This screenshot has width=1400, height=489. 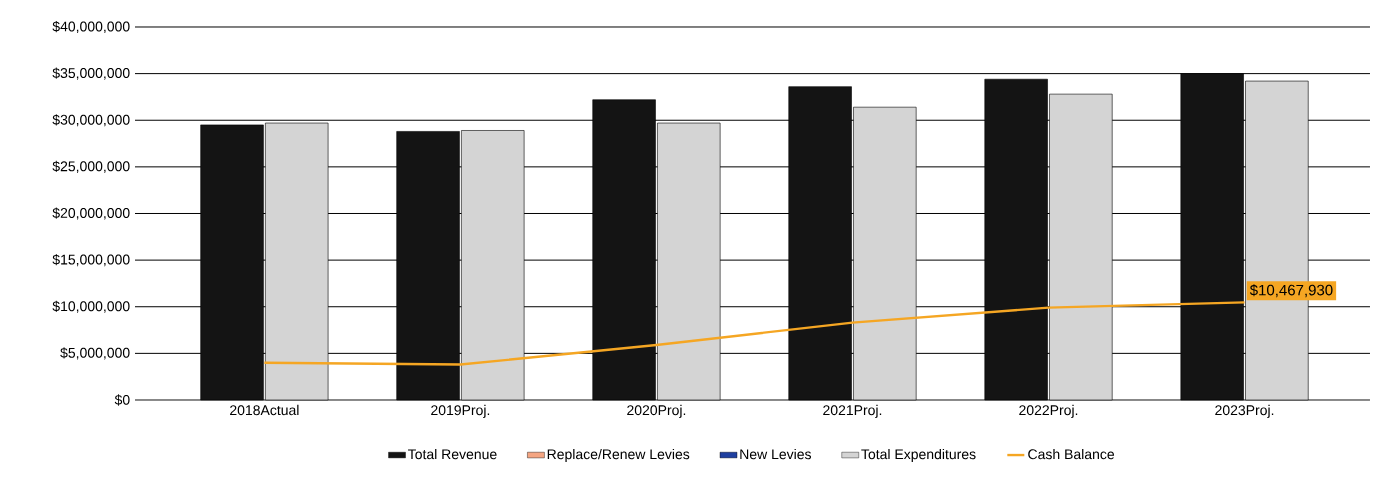 What do you see at coordinates (91, 260) in the screenshot?
I see `y-tick-label: $15,000,000` at bounding box center [91, 260].